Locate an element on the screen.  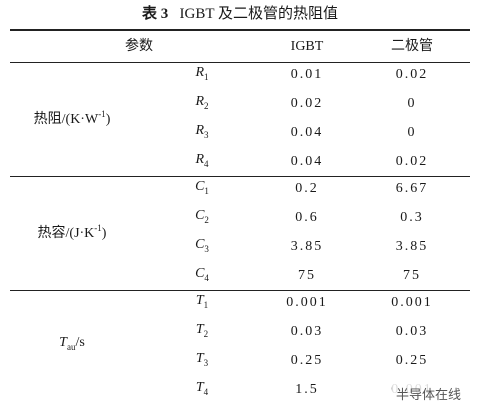
group-label: Tau/s is located at coordinates (72, 345).